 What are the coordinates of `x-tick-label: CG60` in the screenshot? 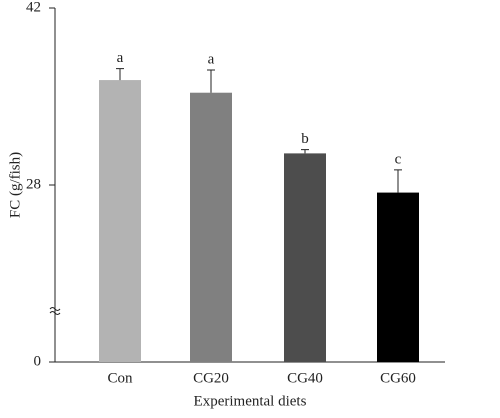 It's located at (398, 378).